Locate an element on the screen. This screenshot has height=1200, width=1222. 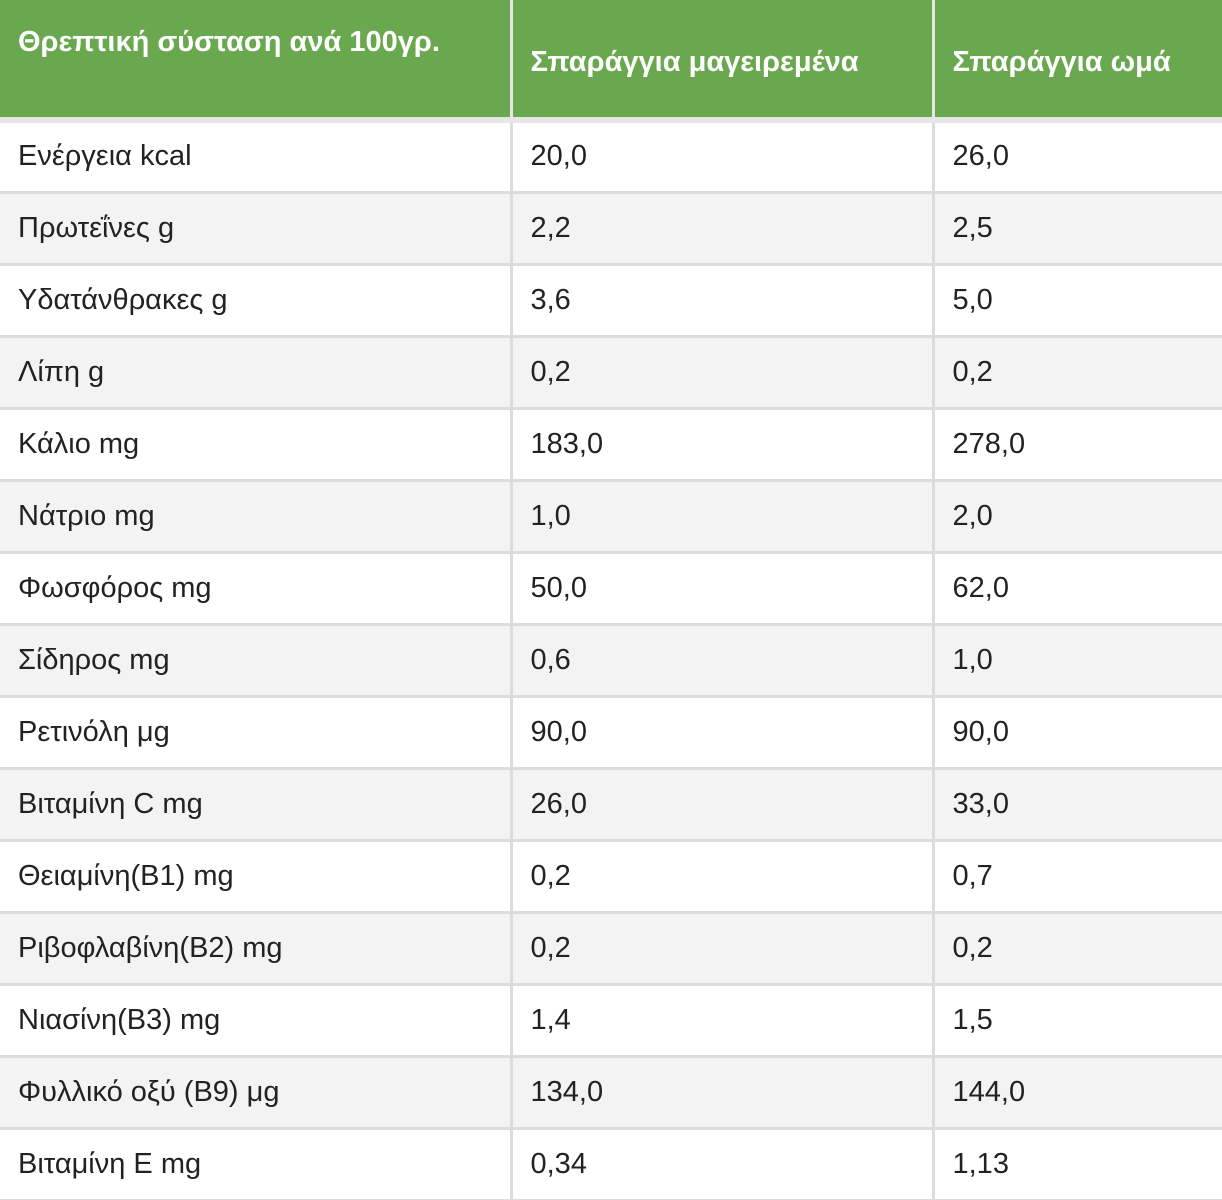
cell-cooked: 50,0 is located at coordinates (723, 589).